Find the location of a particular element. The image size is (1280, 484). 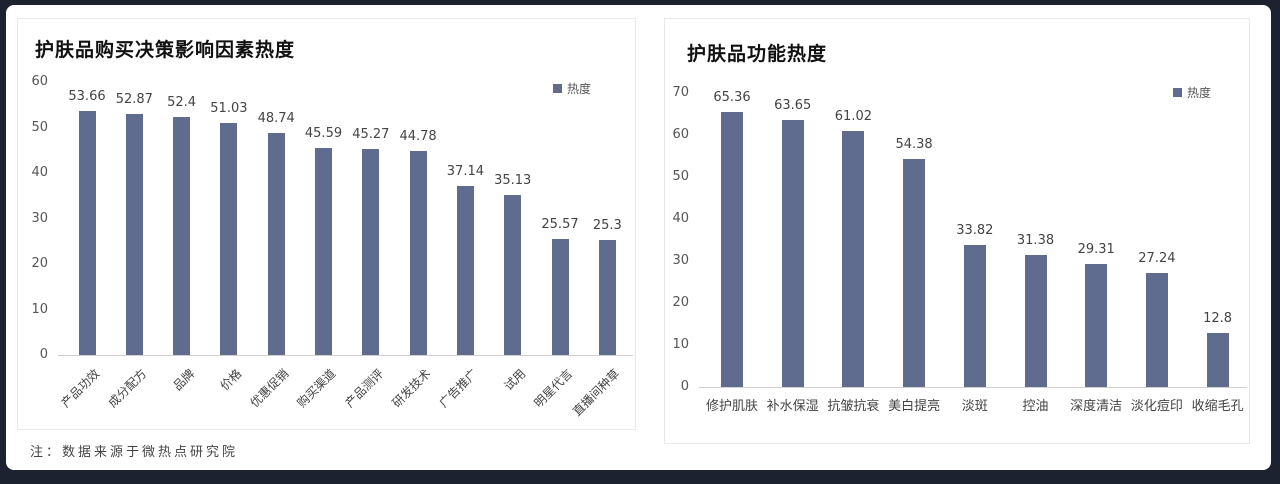

data-label: 37.14 is located at coordinates (465, 171).